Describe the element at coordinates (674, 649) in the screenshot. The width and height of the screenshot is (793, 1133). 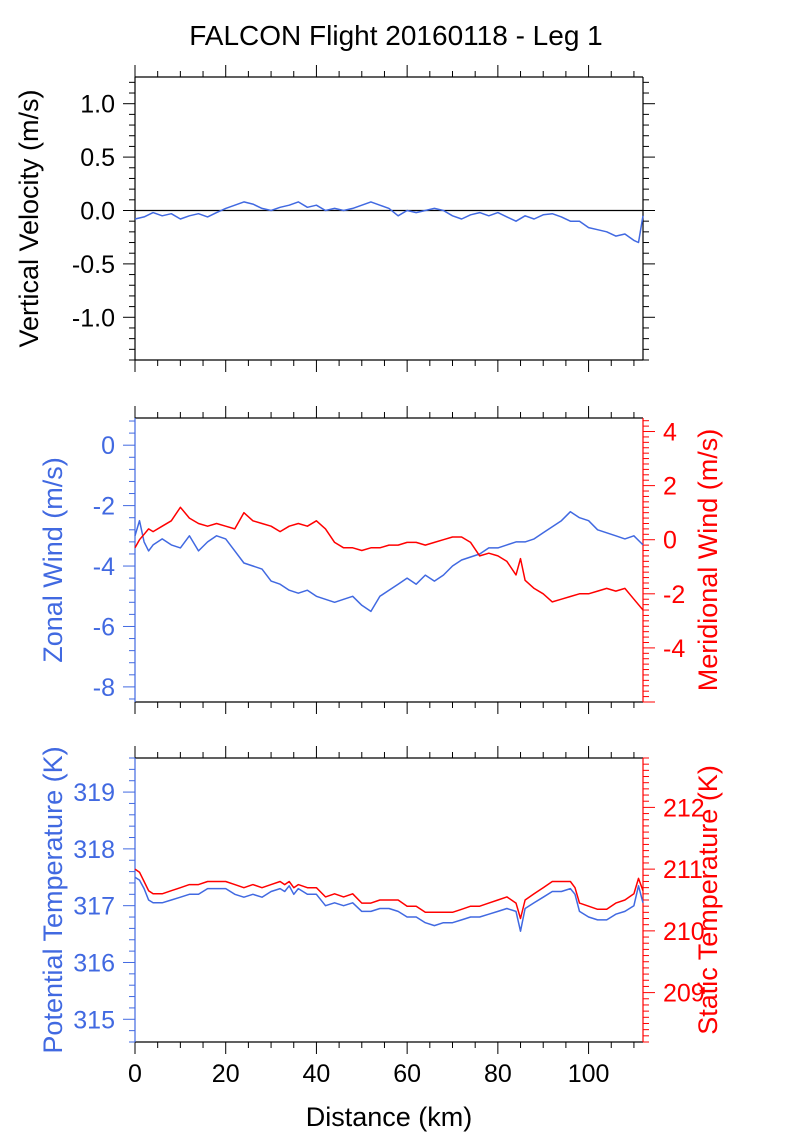
I see `y-tick-label-right: -4` at that location.